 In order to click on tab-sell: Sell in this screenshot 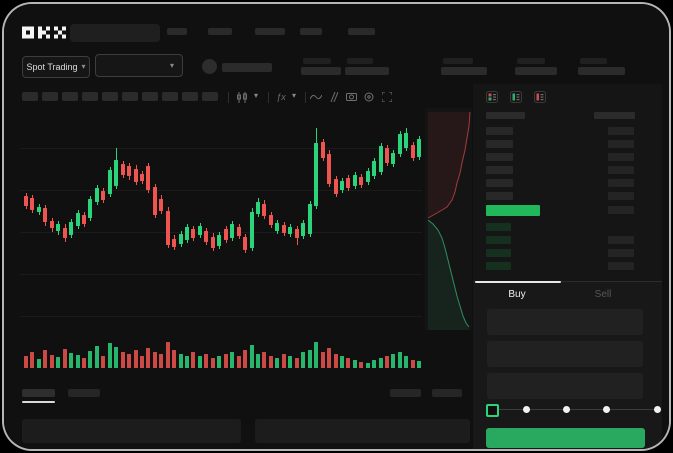, I will do `click(603, 294)`.